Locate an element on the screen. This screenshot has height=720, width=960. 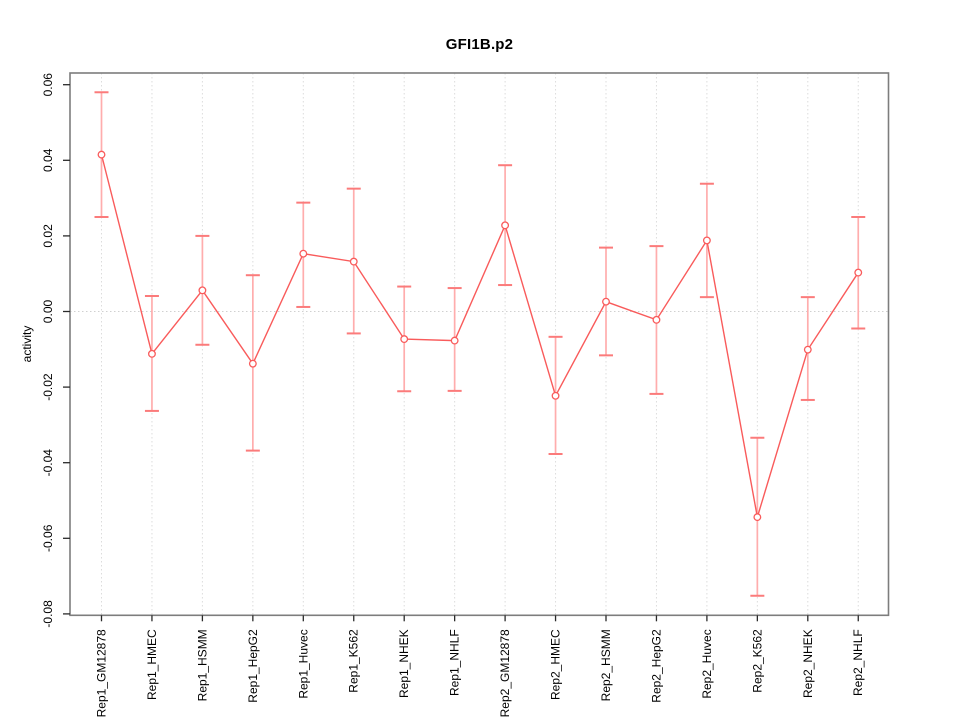
y-tick-label: 0.06 is located at coordinates (48, 85).